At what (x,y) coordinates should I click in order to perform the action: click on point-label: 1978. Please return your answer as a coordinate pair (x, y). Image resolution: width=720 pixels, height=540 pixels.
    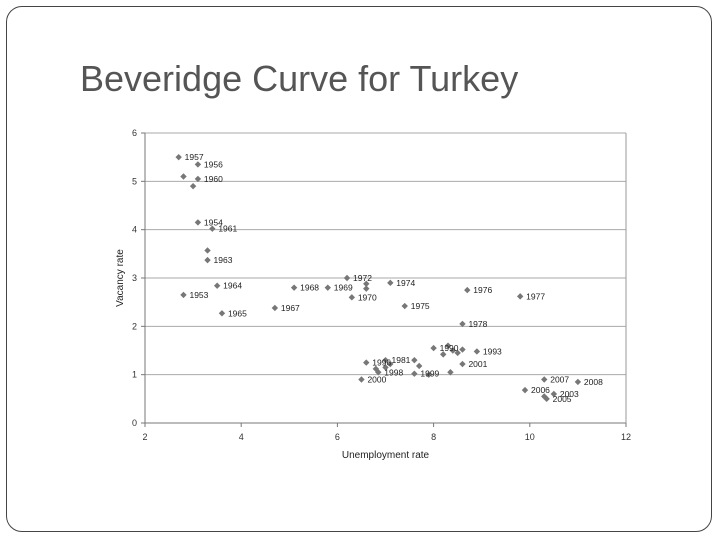
    Looking at the image, I should click on (477, 324).